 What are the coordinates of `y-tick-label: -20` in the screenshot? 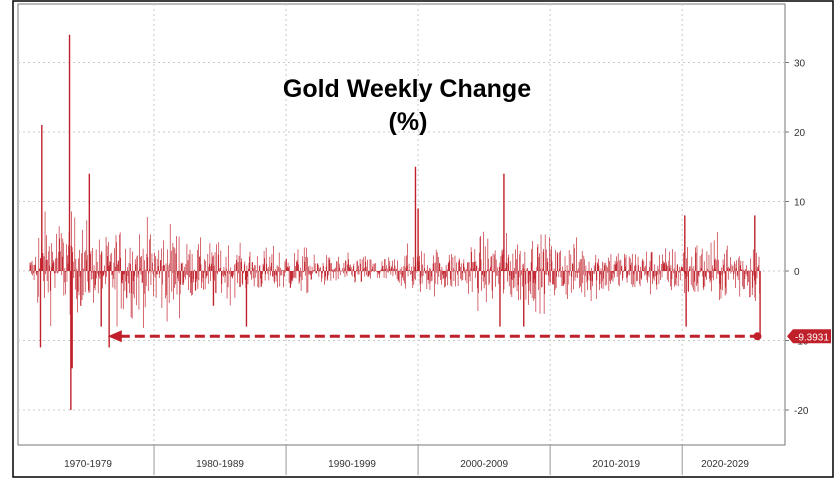 It's located at (801, 411).